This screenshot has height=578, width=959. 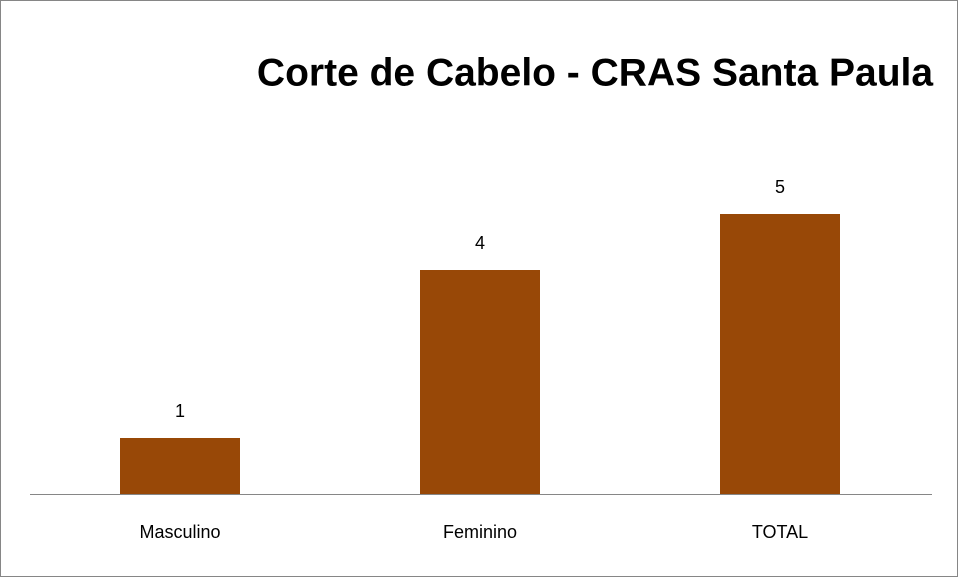 I want to click on x-tick-label: Feminino, so click(x=480, y=532).